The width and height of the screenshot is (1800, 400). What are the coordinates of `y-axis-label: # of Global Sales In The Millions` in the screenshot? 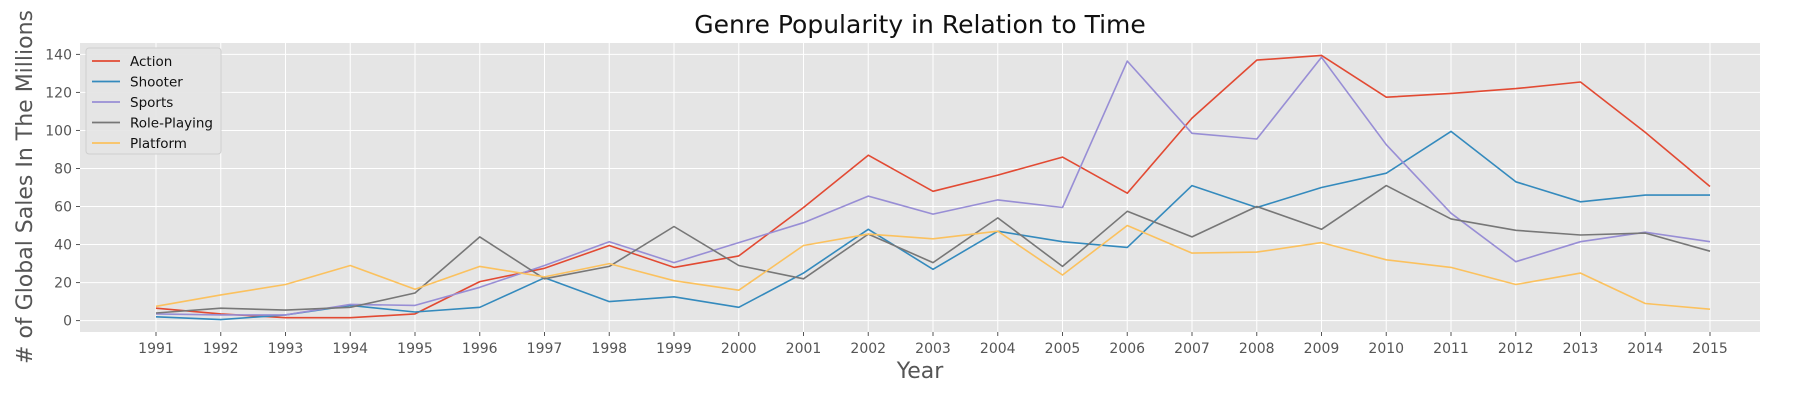 It's located at (25, 187).